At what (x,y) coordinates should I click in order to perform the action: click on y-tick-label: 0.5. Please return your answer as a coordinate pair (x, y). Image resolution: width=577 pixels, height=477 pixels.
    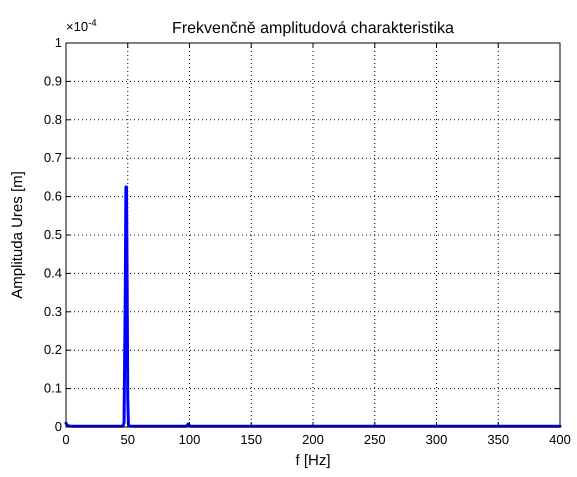
    Looking at the image, I should click on (53, 234).